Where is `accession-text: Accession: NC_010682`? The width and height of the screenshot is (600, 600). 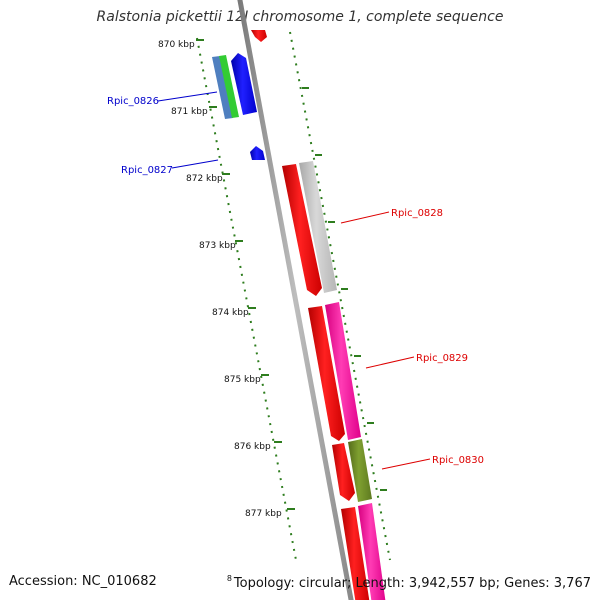 accession-text: Accession: NC_010682 is located at coordinates (83, 581).